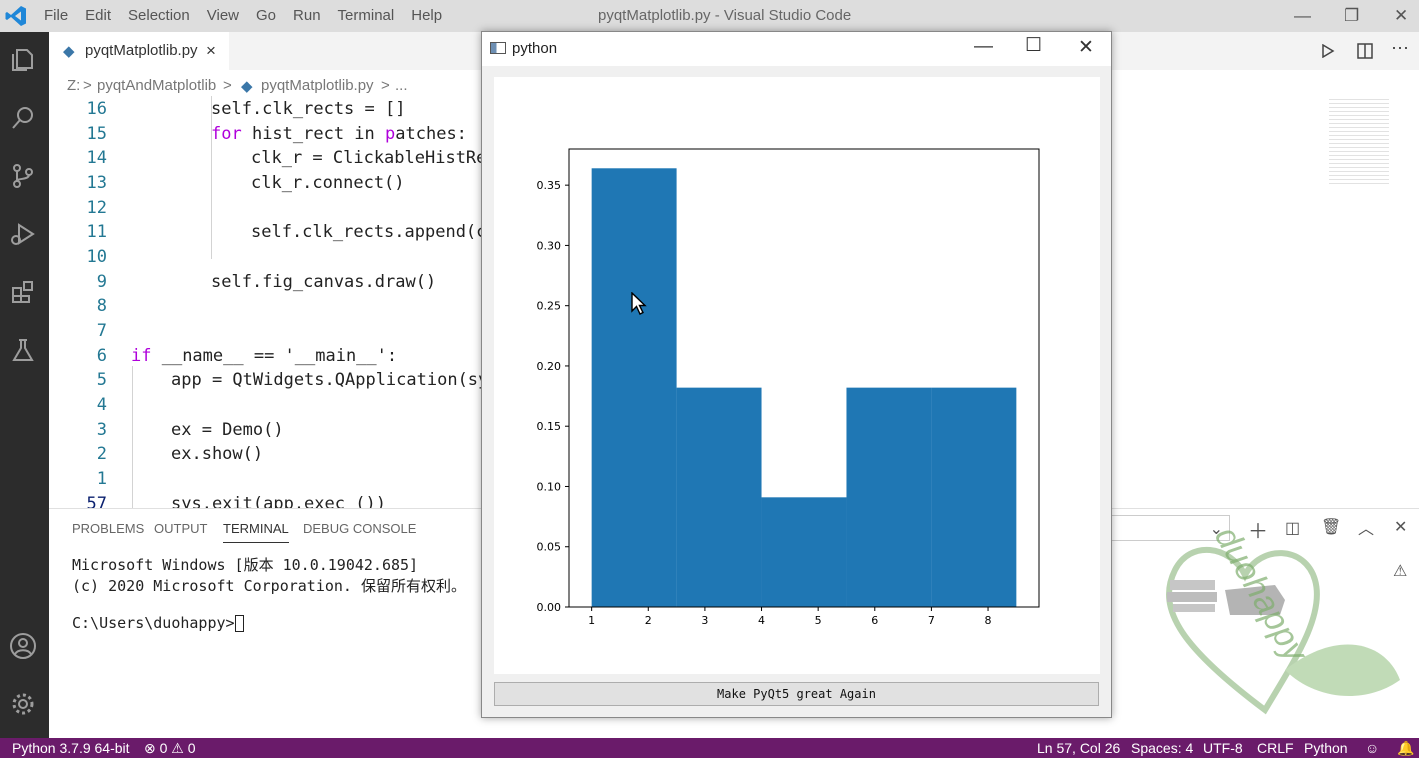 The image size is (1419, 758). What do you see at coordinates (217, 454) in the screenshot?
I see `code-line: ex.show()` at bounding box center [217, 454].